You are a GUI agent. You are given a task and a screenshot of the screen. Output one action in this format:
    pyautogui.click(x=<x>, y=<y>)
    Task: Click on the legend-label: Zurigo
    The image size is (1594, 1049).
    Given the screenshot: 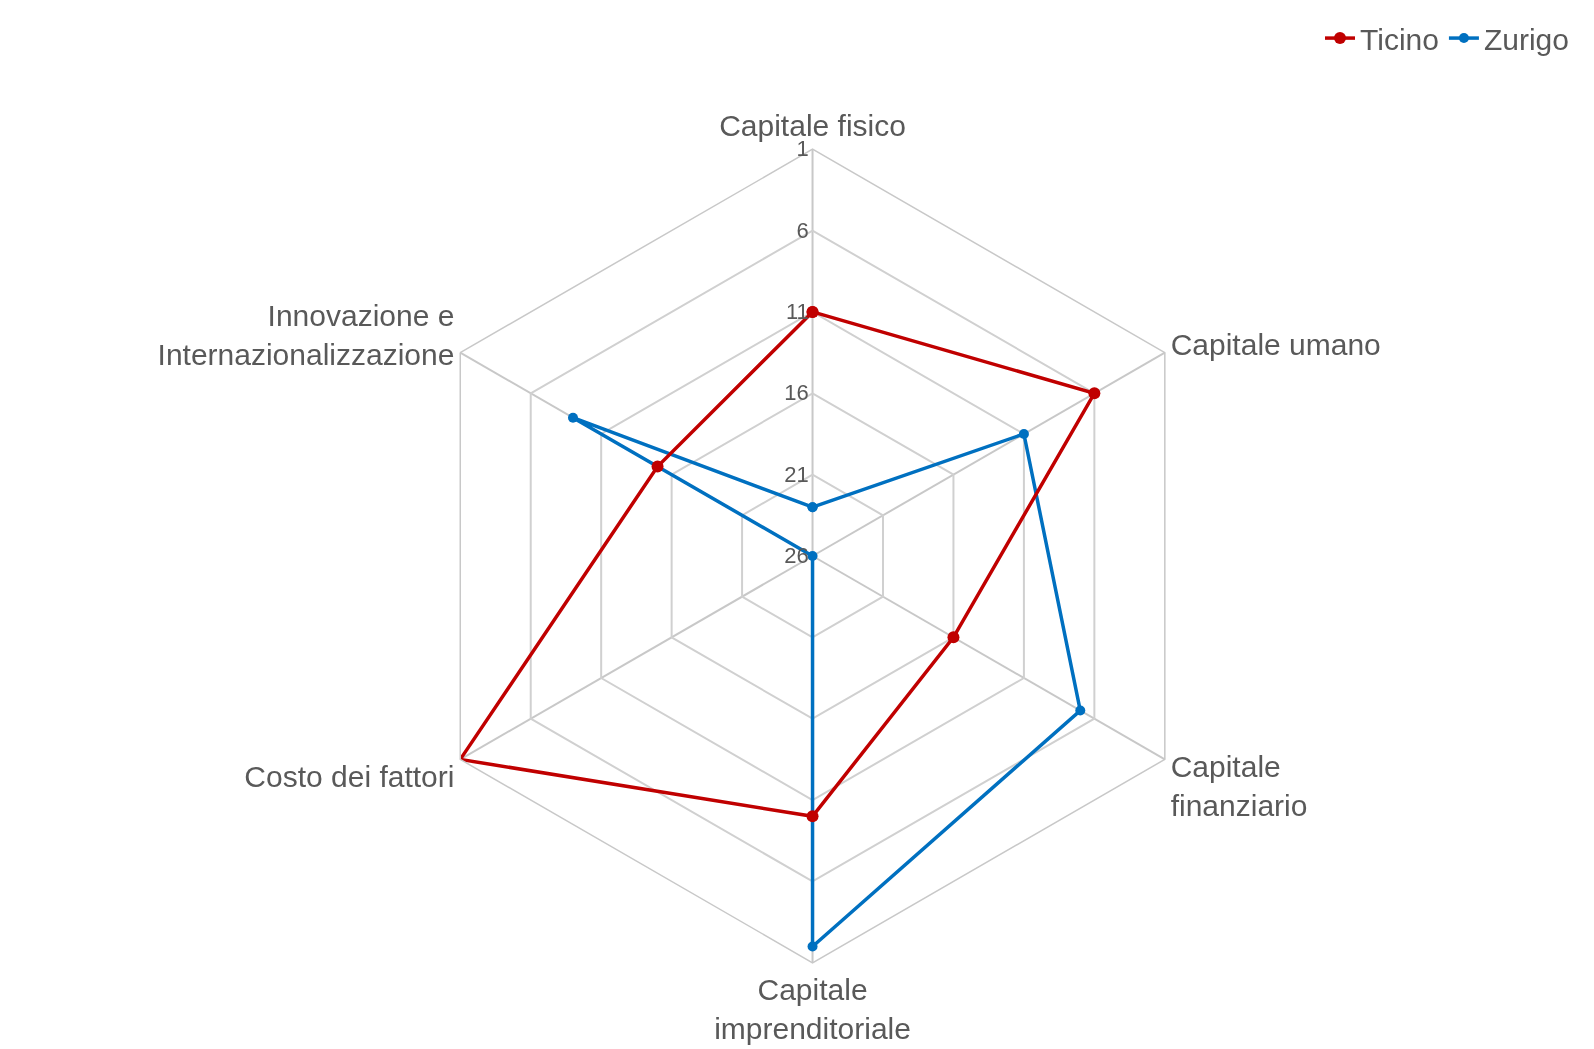 What is the action you would take?
    pyautogui.click(x=1526, y=39)
    